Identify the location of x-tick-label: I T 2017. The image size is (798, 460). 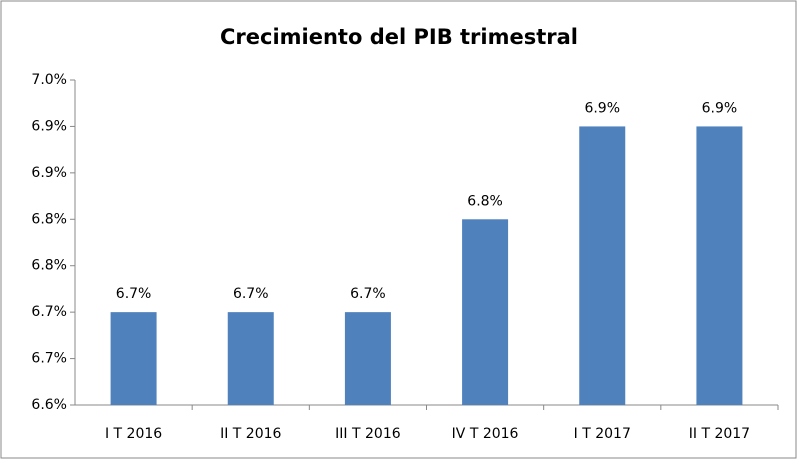
(602, 434).